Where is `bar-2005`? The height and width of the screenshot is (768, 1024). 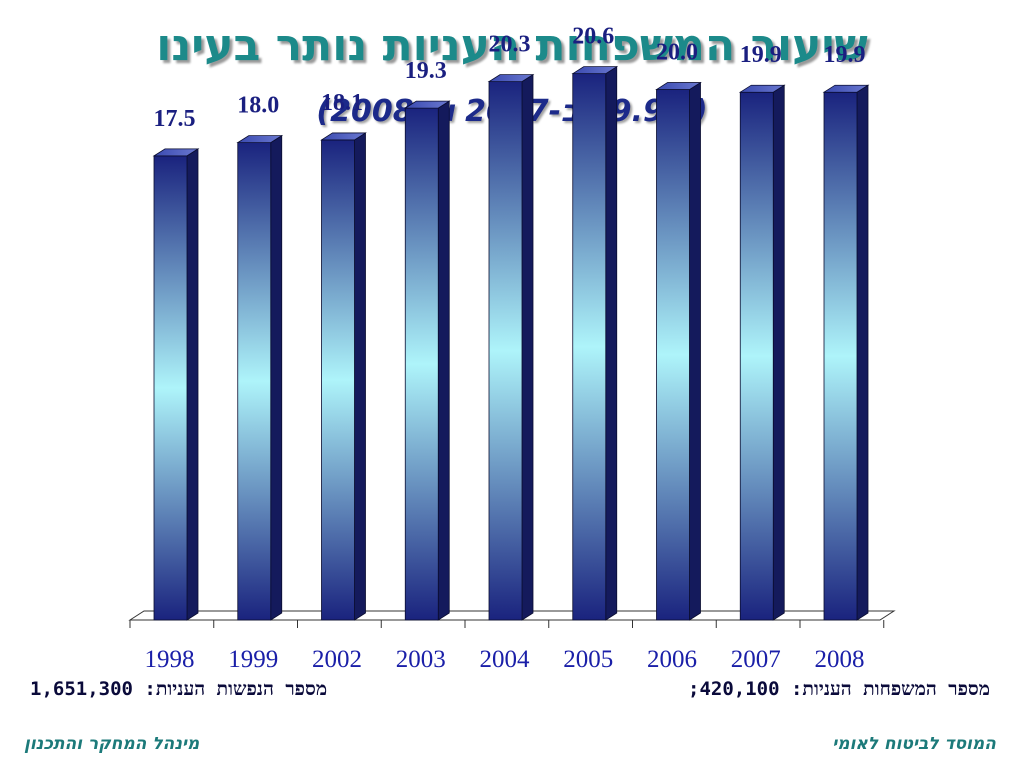 bar-2005 is located at coordinates (595, 343).